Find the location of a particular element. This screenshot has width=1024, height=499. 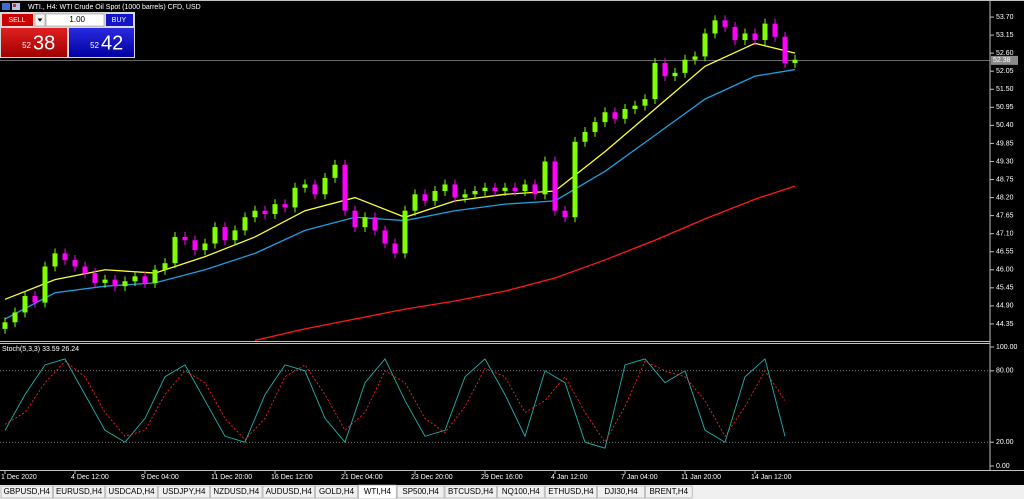

y-tick-label: 47.10 is located at coordinates (1005, 234).